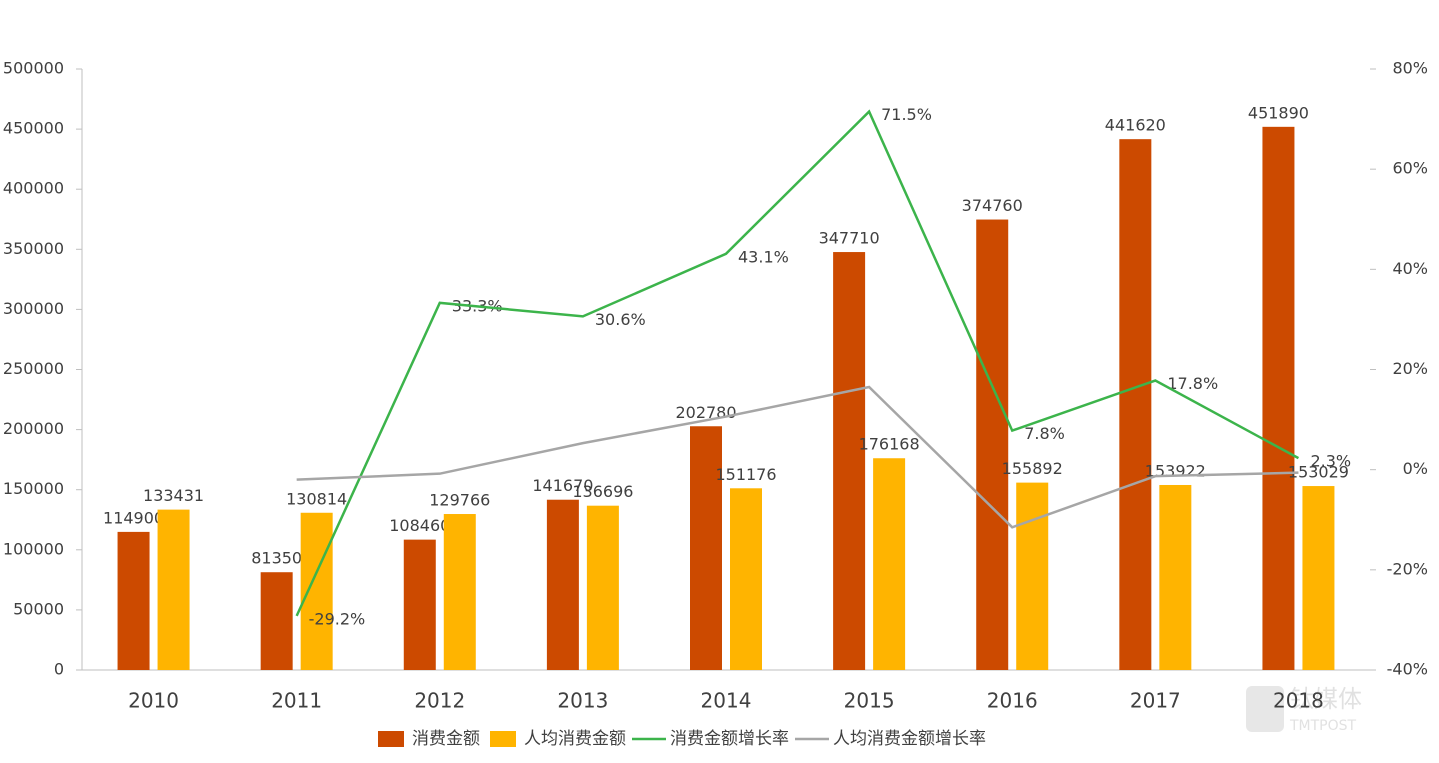  I want to click on bar-value-label: 108460, so click(419, 525).